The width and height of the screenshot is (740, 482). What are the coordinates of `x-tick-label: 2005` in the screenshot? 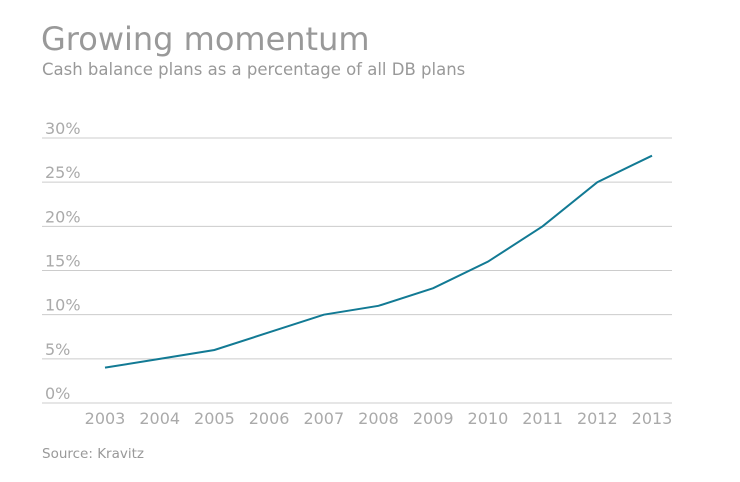 It's located at (214, 418).